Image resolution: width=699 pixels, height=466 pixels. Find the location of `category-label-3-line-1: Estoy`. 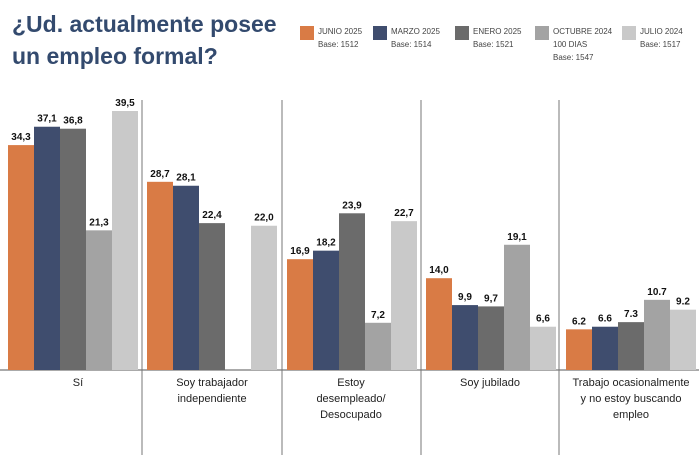

category-label-3-line-1: Estoy is located at coordinates (351, 383).